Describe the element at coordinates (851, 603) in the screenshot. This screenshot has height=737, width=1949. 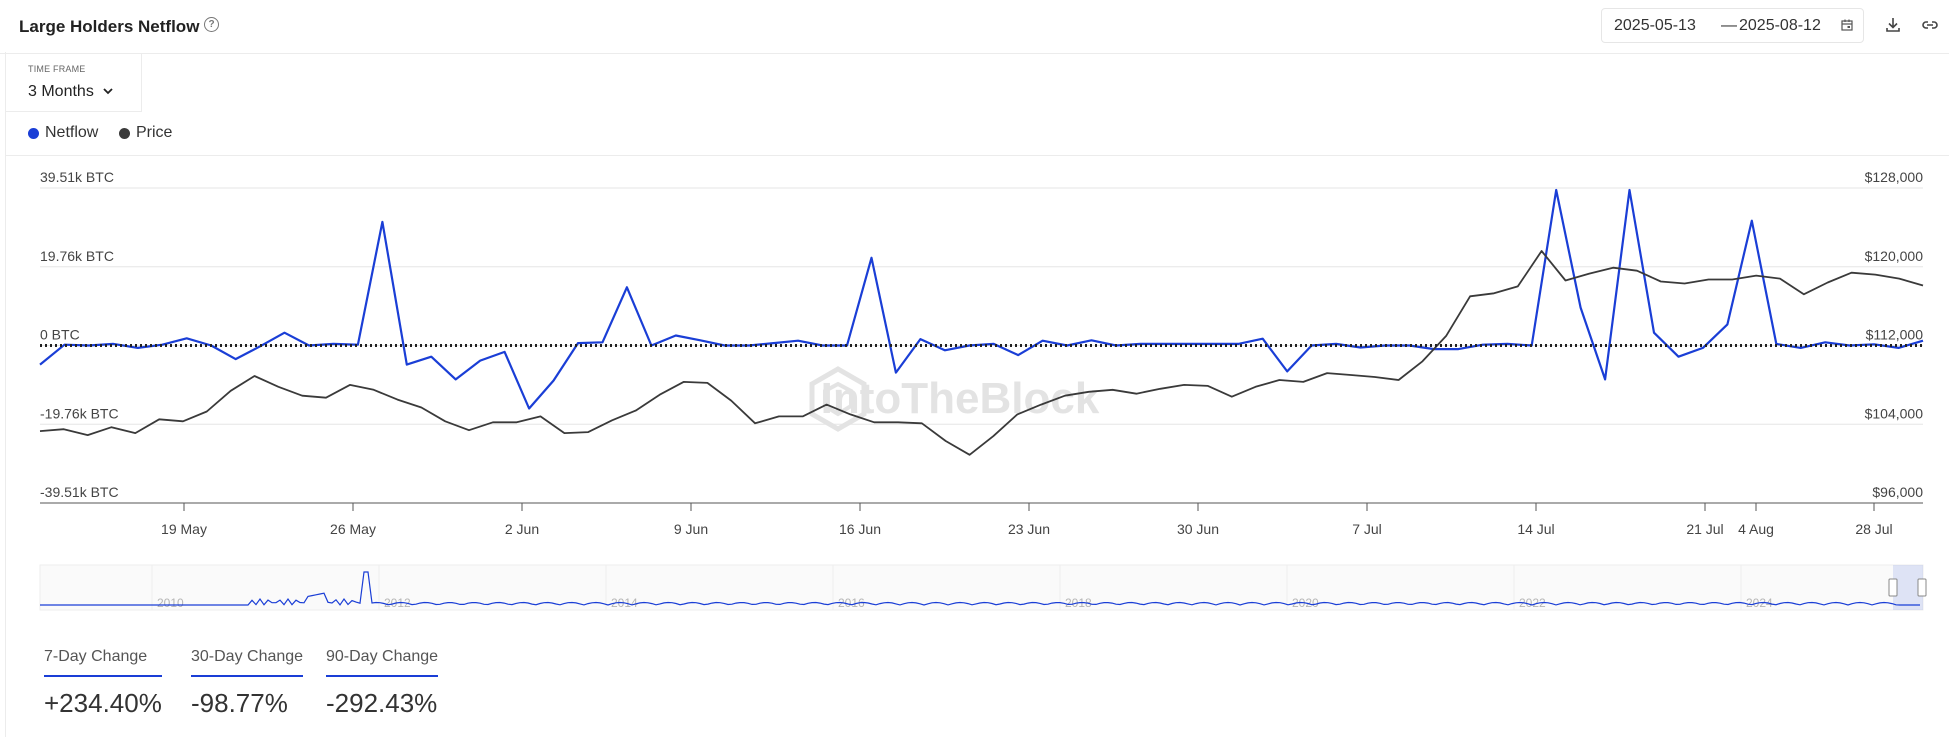
I see `navigator-year-label: 2016` at that location.